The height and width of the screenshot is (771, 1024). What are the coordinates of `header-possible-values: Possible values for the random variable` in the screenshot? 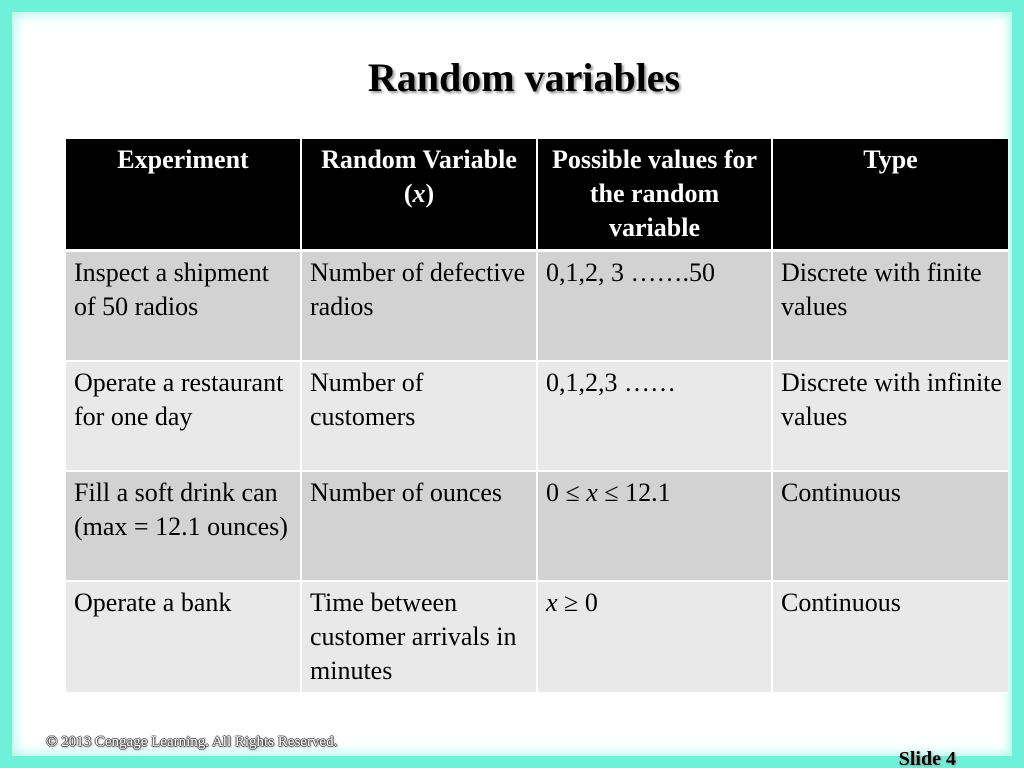 It's located at (655, 195).